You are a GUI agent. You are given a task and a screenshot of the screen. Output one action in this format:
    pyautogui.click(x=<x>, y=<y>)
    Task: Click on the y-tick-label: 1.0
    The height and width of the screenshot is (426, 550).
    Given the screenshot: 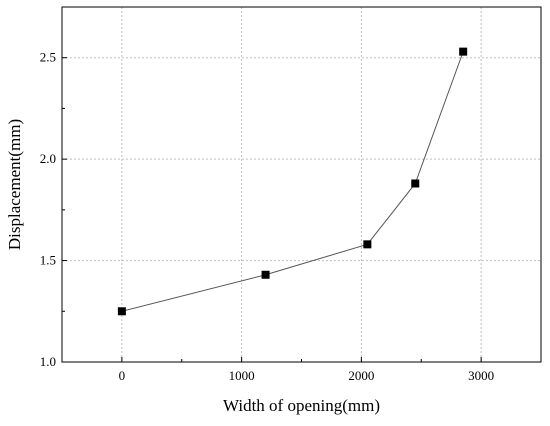 What is the action you would take?
    pyautogui.click(x=48, y=361)
    